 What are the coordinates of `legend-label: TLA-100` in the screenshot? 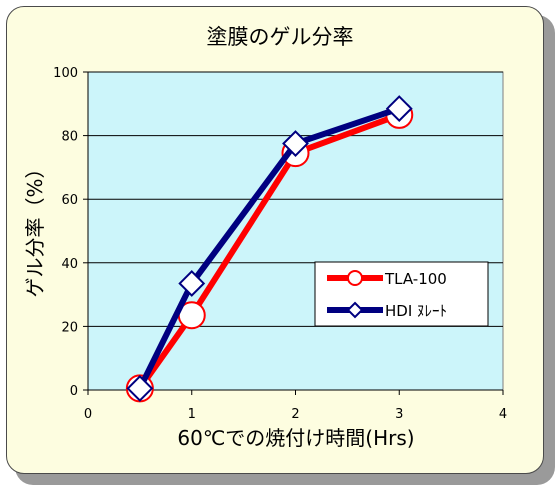 It's located at (415, 279).